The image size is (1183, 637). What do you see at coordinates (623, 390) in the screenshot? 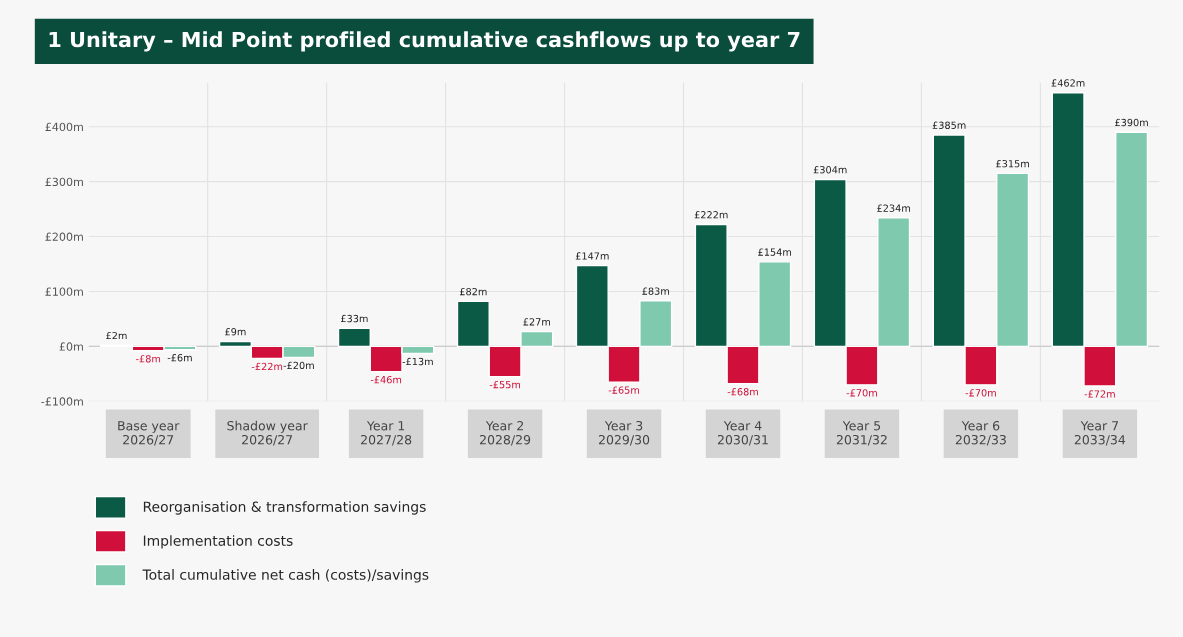
I see `data-label: -£65m` at bounding box center [623, 390].